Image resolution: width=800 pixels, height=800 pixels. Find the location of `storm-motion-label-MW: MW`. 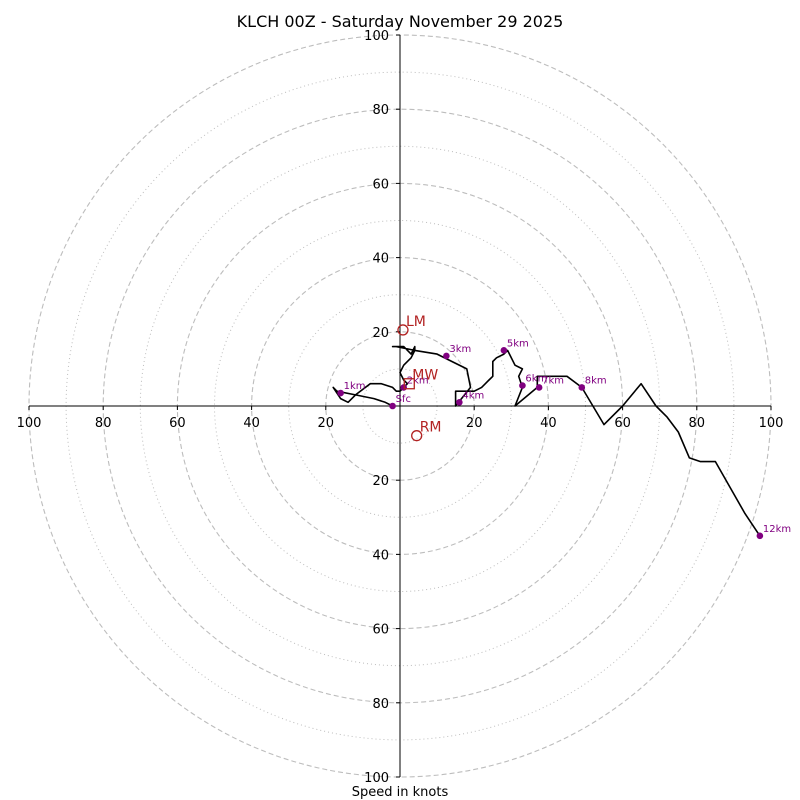

storm-motion-label-MW: MW is located at coordinates (425, 376).